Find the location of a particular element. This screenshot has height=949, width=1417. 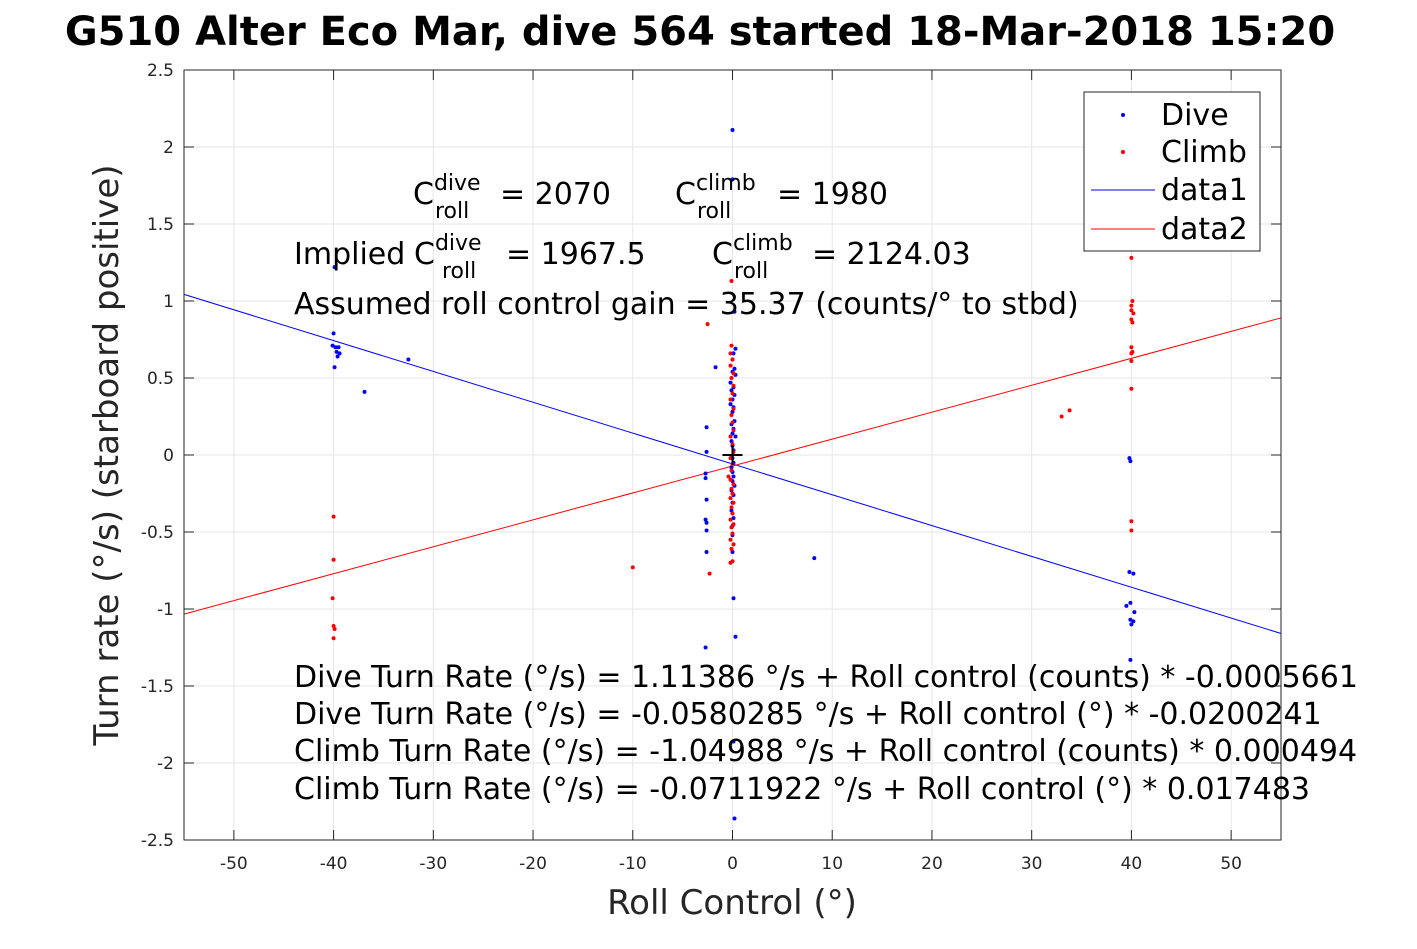

x-tick-label: 30 is located at coordinates (1032, 864).